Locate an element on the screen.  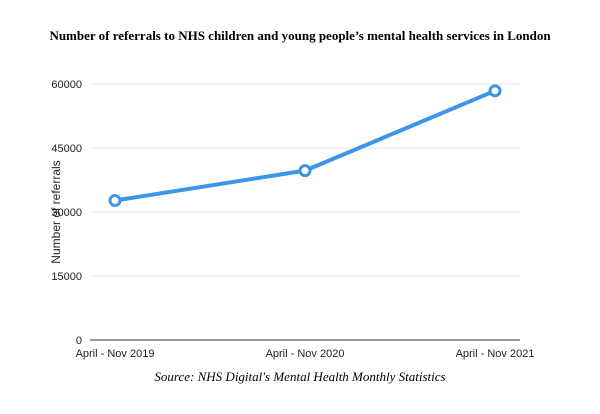
x-tick-label: April - Nov 2019 is located at coordinates (115, 354).